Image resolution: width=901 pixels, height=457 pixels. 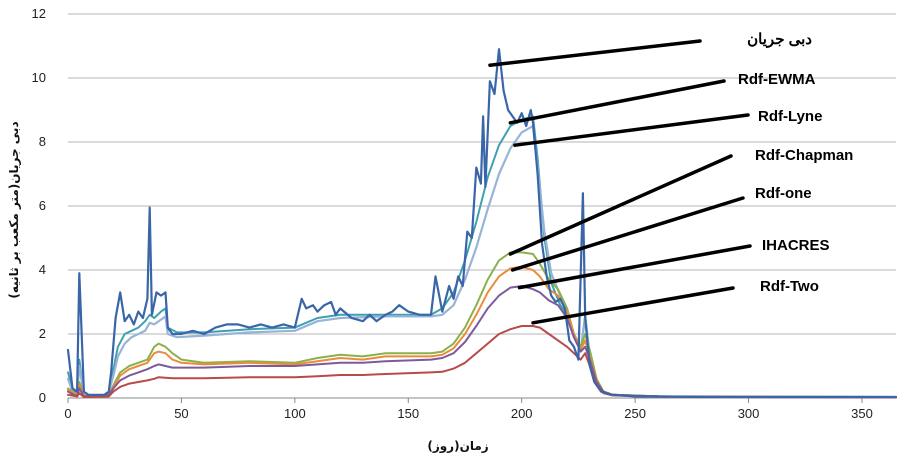 I want to click on x-tick-label: 350, so click(x=862, y=413).